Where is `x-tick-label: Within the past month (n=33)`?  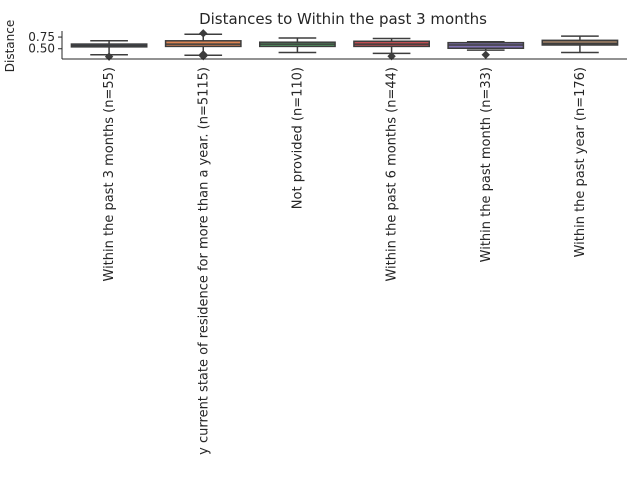
x-tick-label: Within the past month (n=33) is located at coordinates (486, 164).